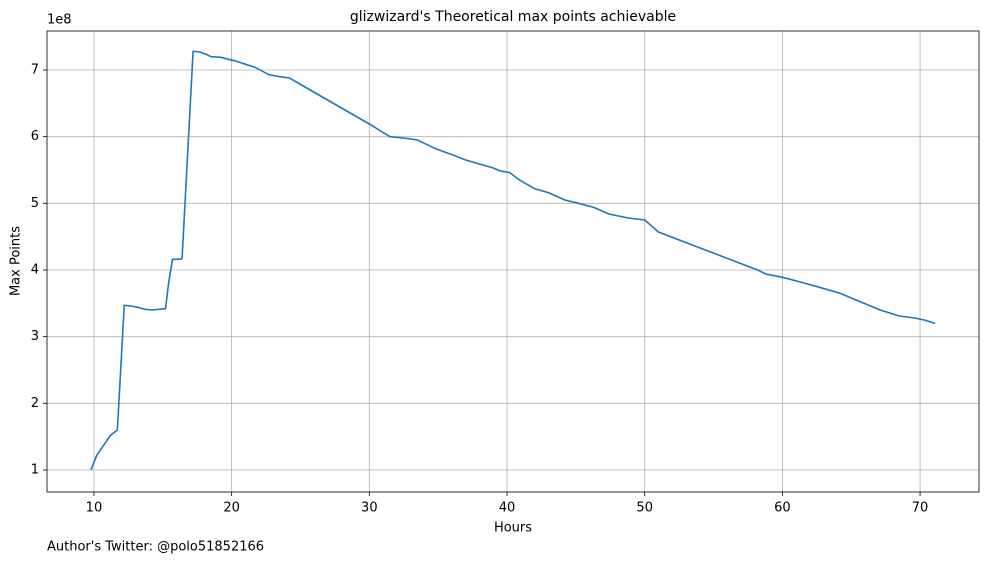 The width and height of the screenshot is (988, 562). I want to click on y-tick-label: 6, so click(35, 136).